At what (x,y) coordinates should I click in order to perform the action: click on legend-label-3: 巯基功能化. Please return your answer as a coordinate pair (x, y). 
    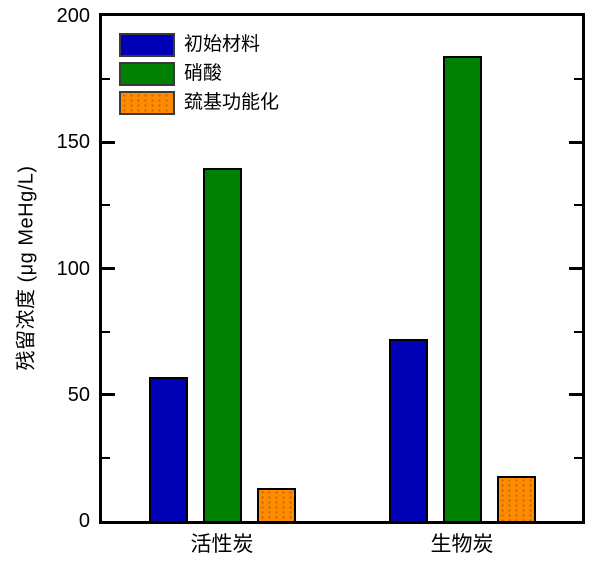
    Looking at the image, I should click on (232, 102).